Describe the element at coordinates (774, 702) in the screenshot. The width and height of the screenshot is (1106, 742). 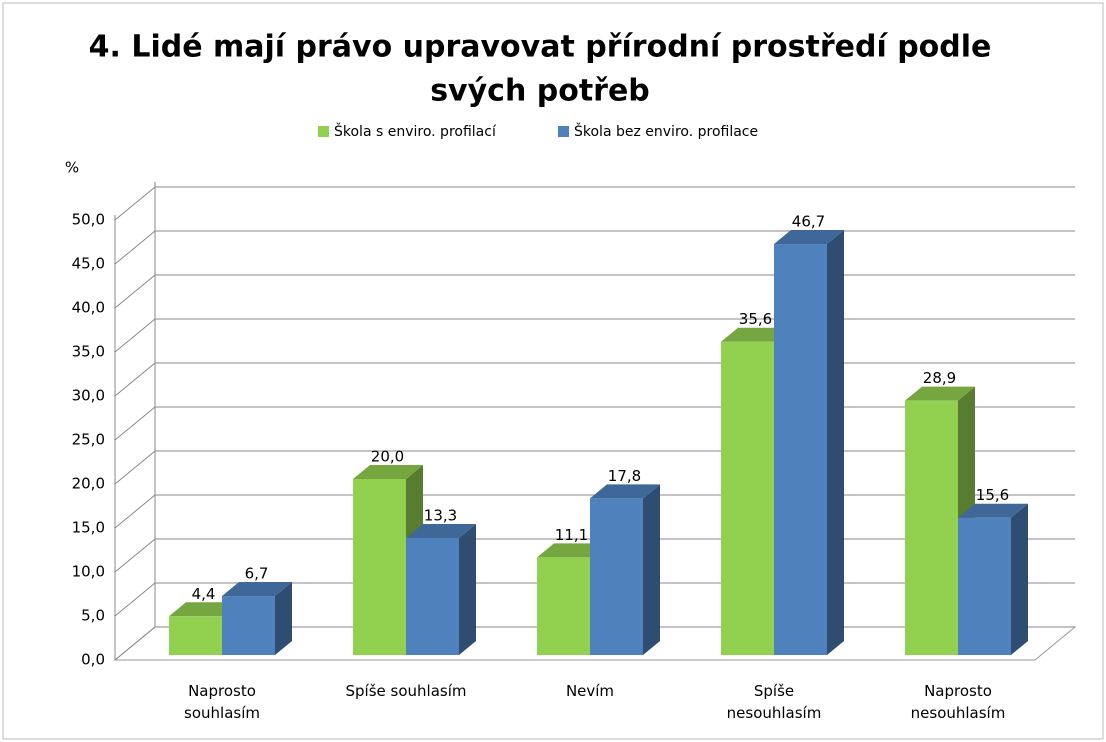
I see `x-tick-label: Spíše nesouhlasím` at that location.